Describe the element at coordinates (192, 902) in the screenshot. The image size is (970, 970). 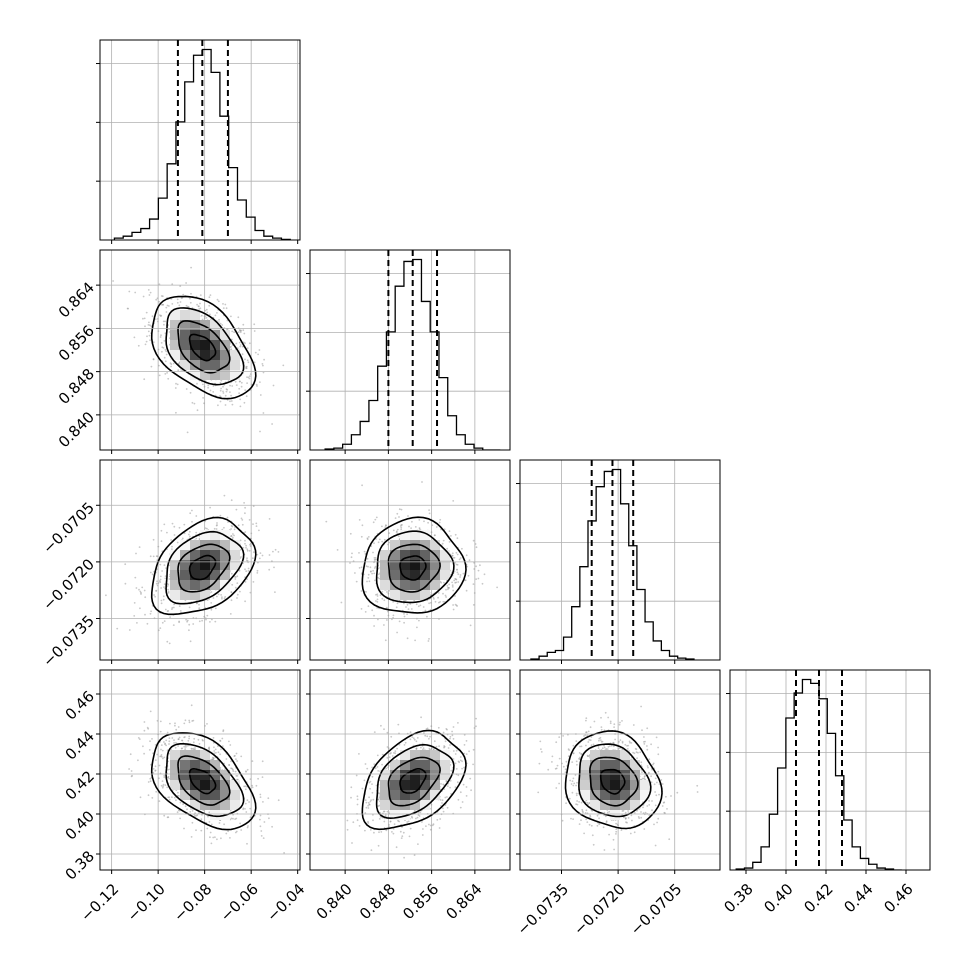
I see `x-tick-label: −0.08` at that location.